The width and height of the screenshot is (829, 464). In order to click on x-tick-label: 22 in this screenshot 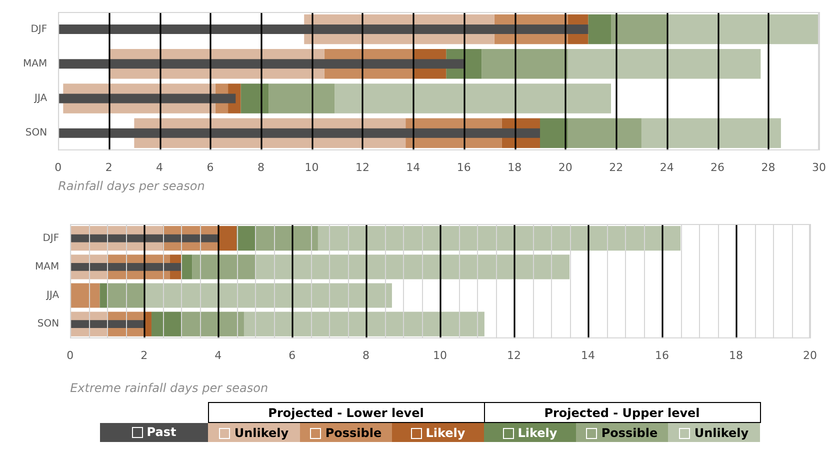, I will do `click(616, 167)`.